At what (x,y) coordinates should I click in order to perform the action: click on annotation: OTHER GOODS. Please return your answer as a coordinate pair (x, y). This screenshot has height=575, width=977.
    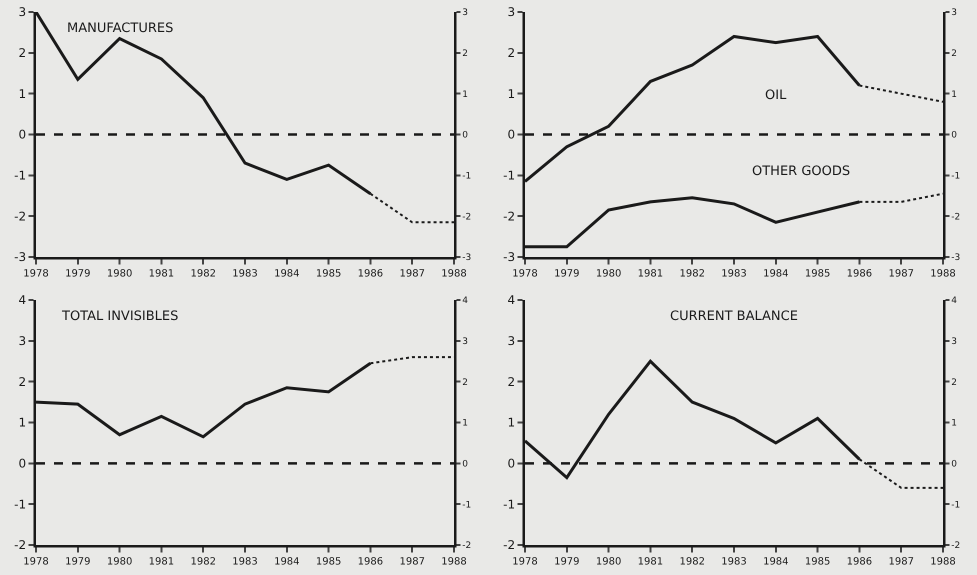
    Looking at the image, I should click on (801, 171).